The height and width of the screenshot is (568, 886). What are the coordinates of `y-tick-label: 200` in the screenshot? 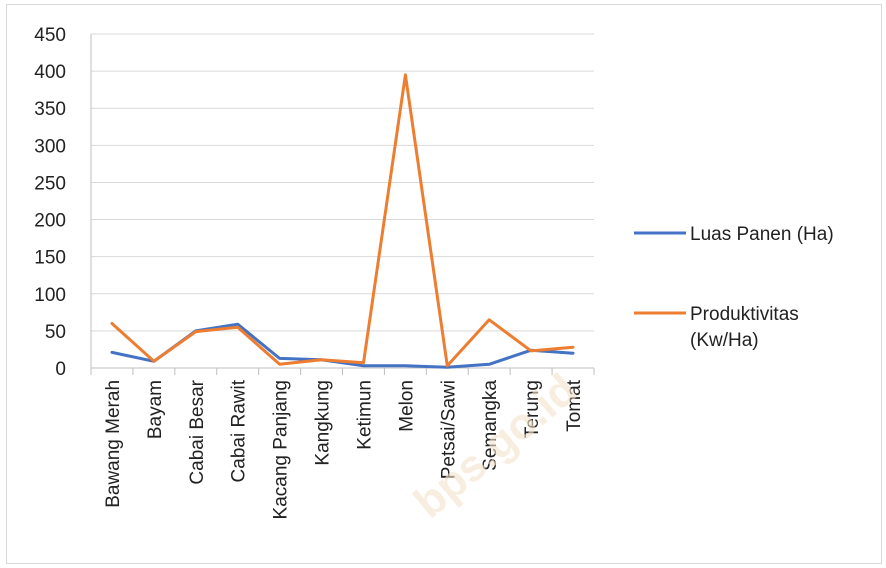 It's located at (50, 221).